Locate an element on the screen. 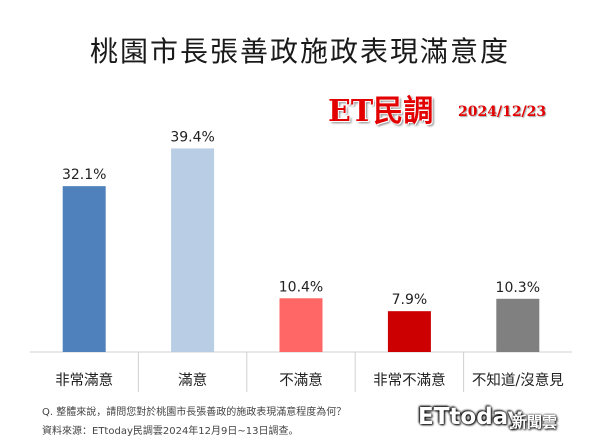 This screenshot has width=600, height=441. data-label-3: 10.4% is located at coordinates (301, 287).